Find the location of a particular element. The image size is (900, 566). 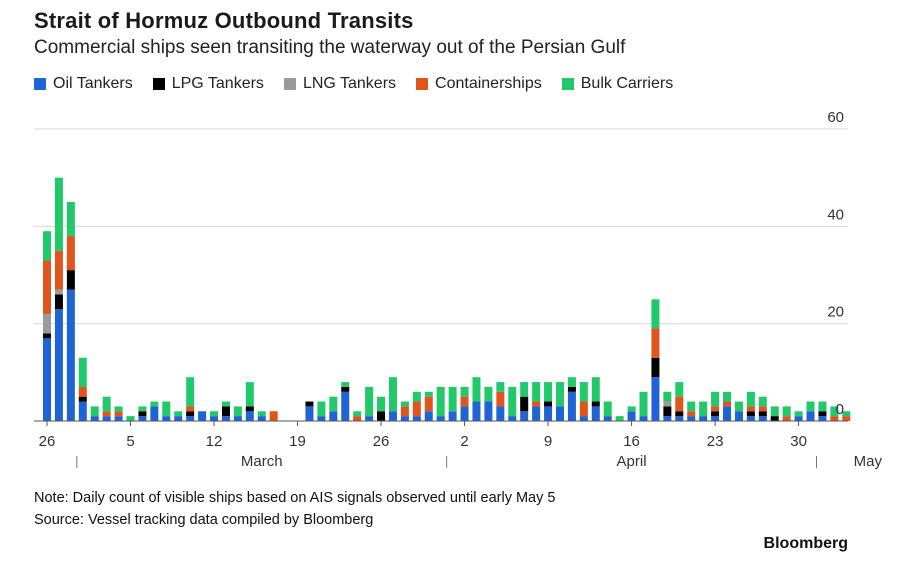

bar-mar-13-bulk-carriers is located at coordinates (225, 404).